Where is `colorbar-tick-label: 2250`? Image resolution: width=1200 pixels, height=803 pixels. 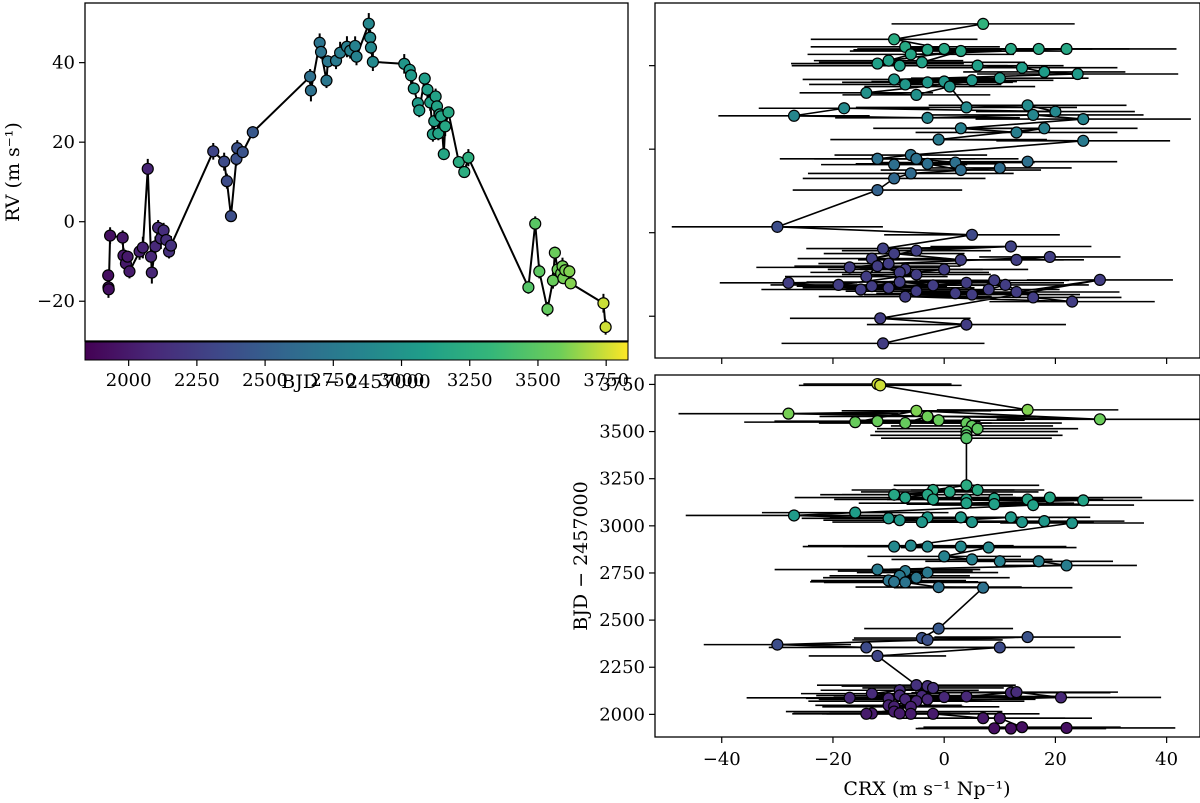
colorbar-tick-label: 2250 is located at coordinates (197, 380).